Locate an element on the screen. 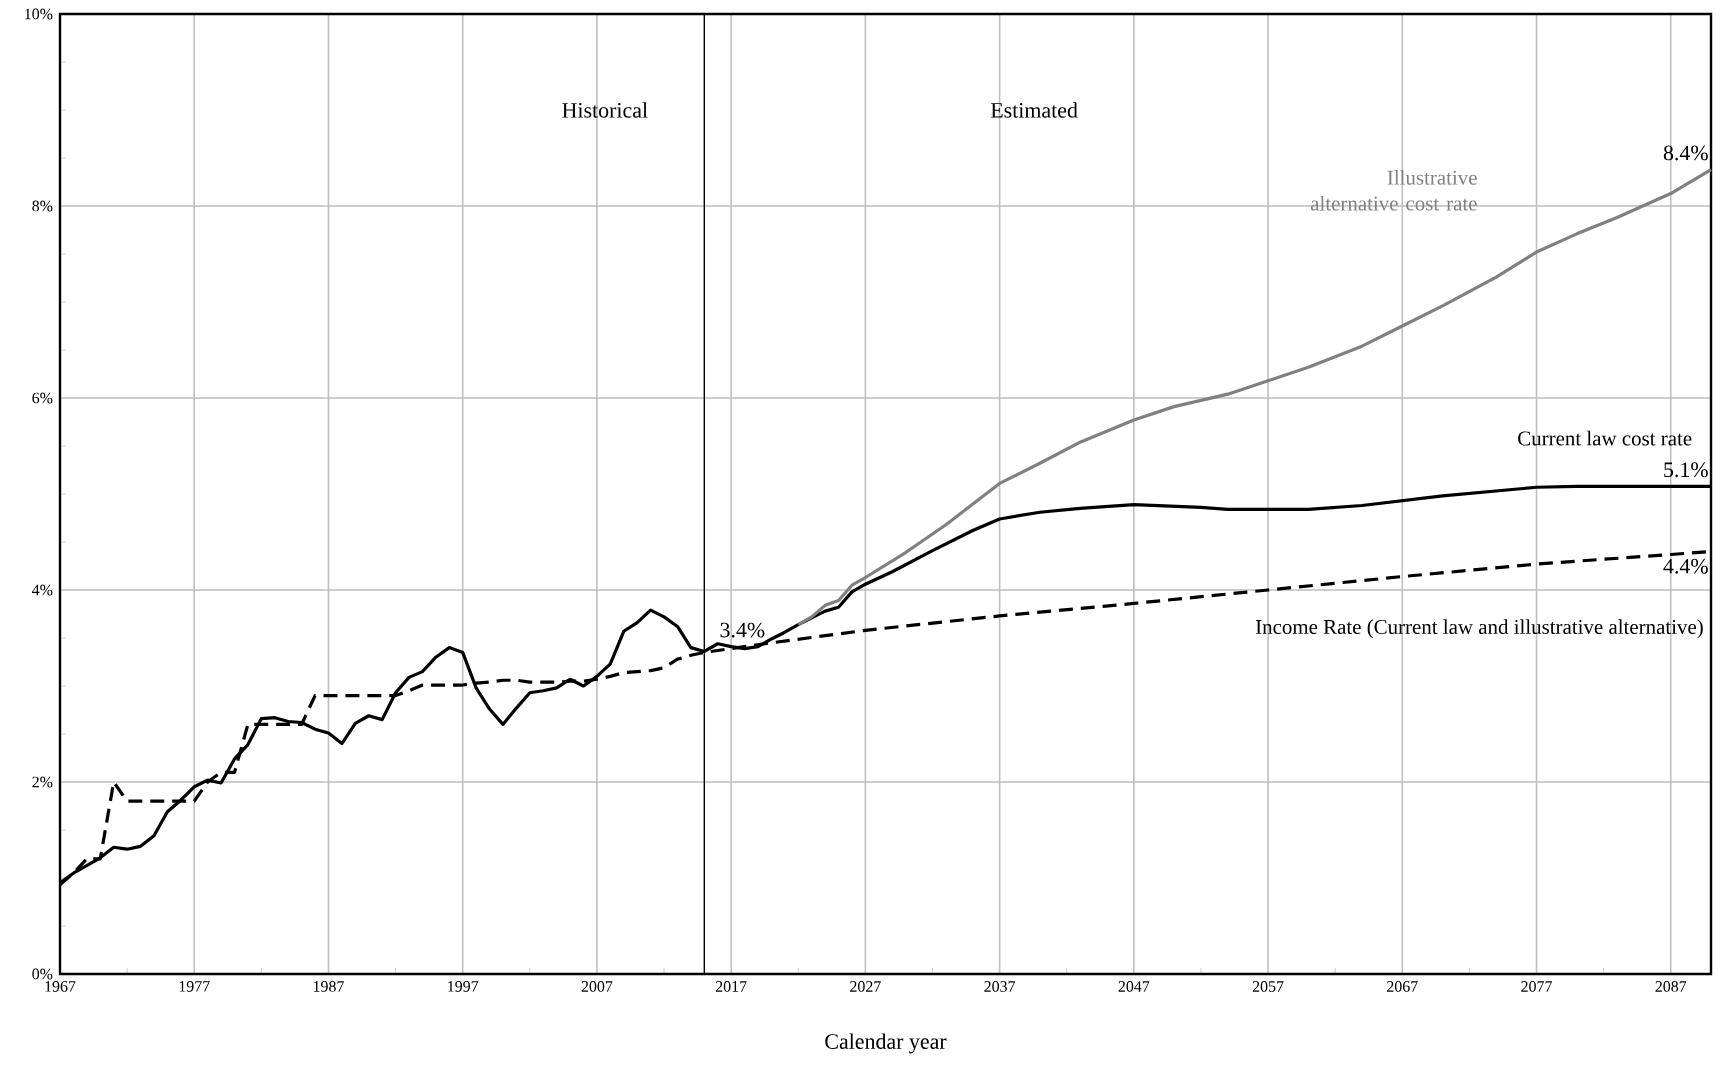  x-tick-label: 2057 is located at coordinates (1268, 986).